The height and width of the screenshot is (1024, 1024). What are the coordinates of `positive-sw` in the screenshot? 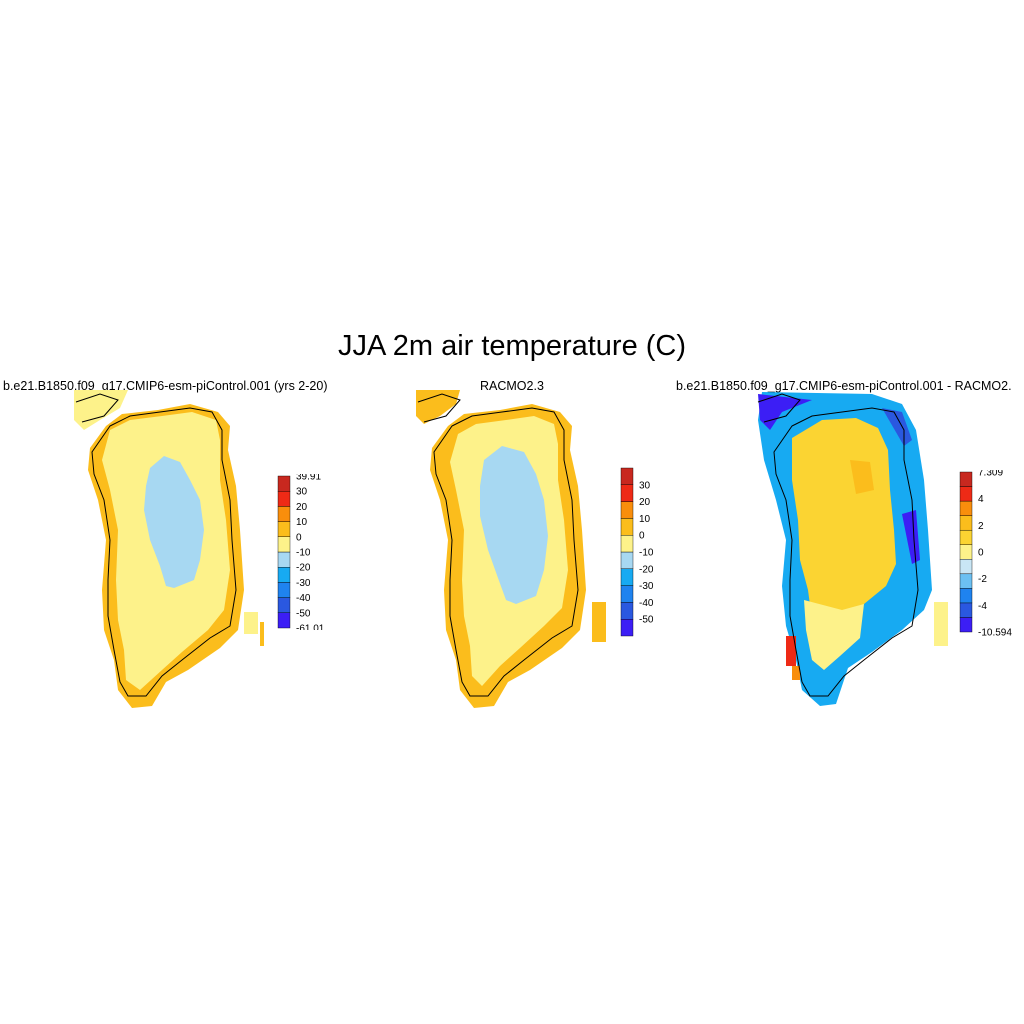 It's located at (791, 651).